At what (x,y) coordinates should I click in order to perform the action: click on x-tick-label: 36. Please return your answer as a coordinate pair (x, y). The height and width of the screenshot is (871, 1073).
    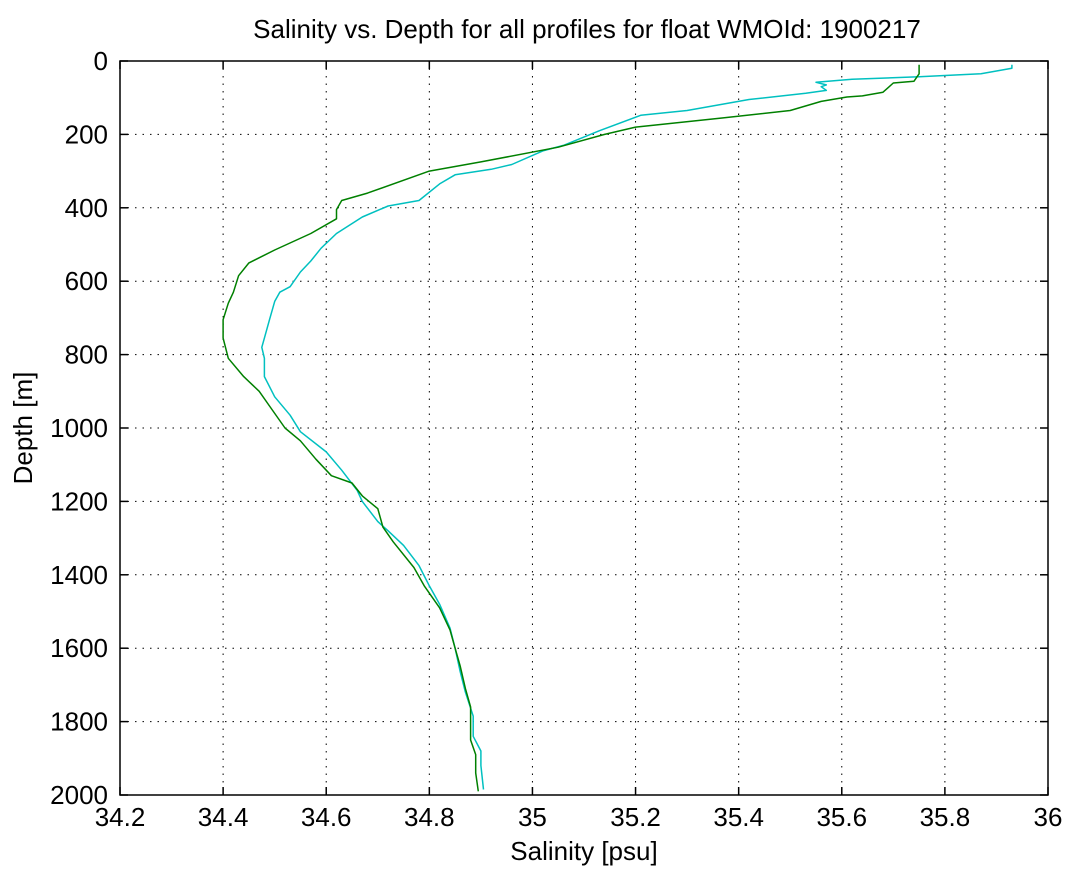
    Looking at the image, I should click on (1048, 817).